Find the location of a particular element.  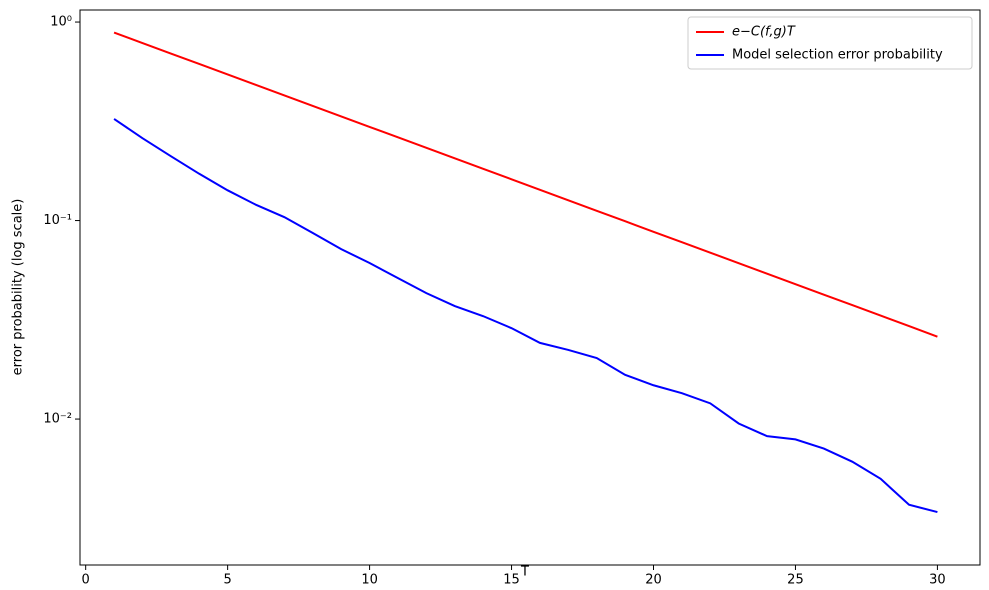

y-axis-label: error probability (log scale) is located at coordinates (18, 287).